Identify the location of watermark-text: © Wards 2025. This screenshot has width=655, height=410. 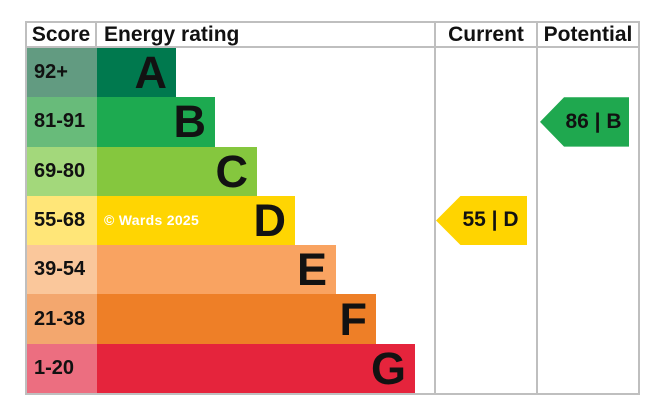
(152, 220).